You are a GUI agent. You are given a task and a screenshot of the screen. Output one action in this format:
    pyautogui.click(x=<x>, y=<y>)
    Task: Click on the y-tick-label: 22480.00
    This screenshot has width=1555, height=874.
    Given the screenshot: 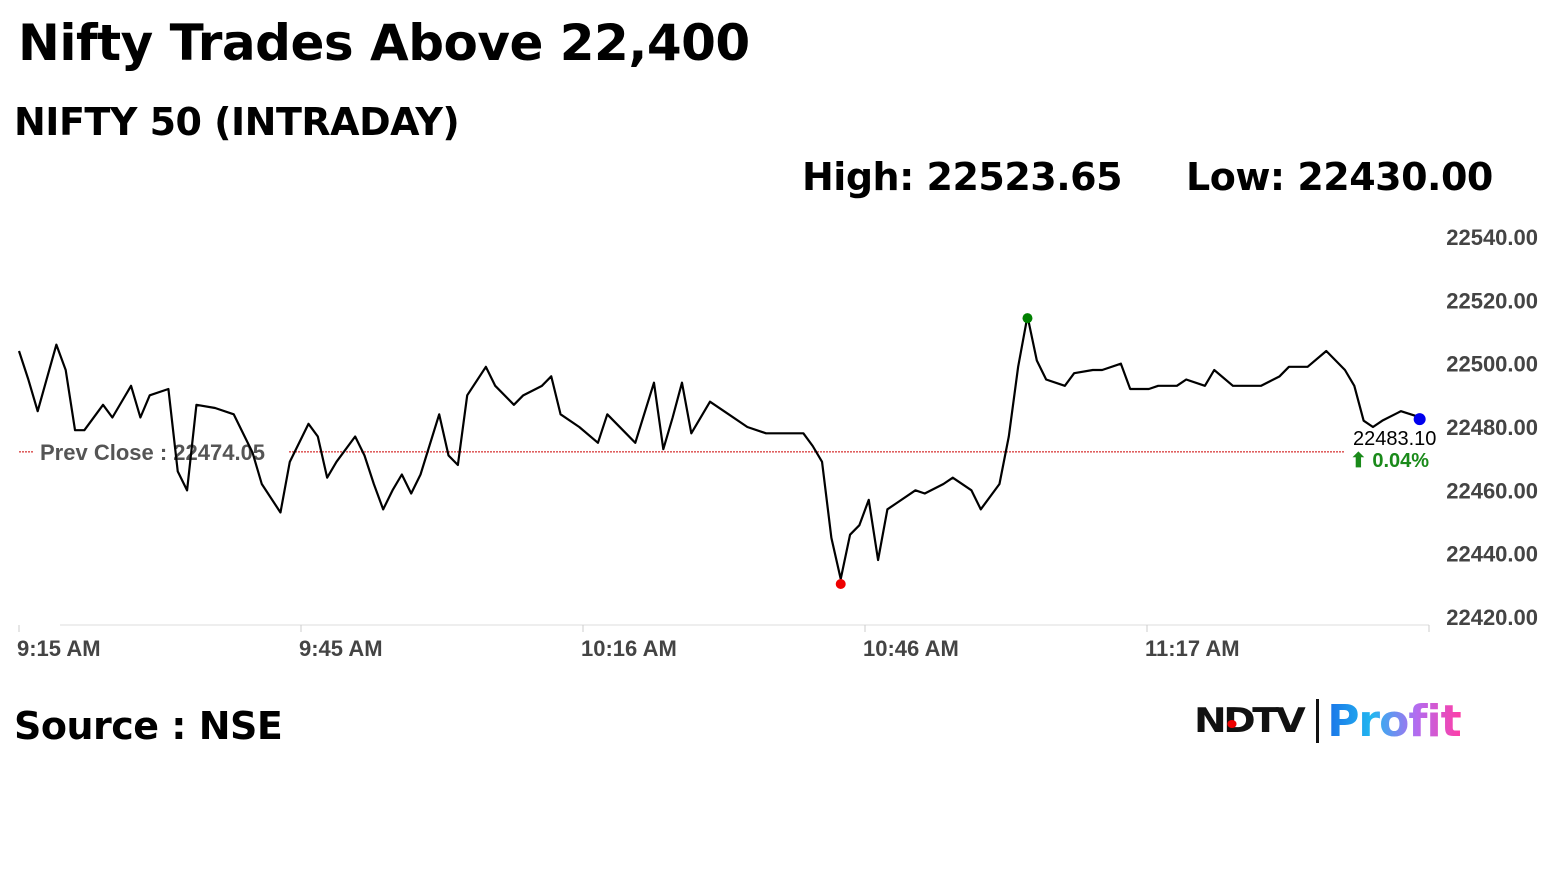 What is the action you would take?
    pyautogui.click(x=1492, y=427)
    